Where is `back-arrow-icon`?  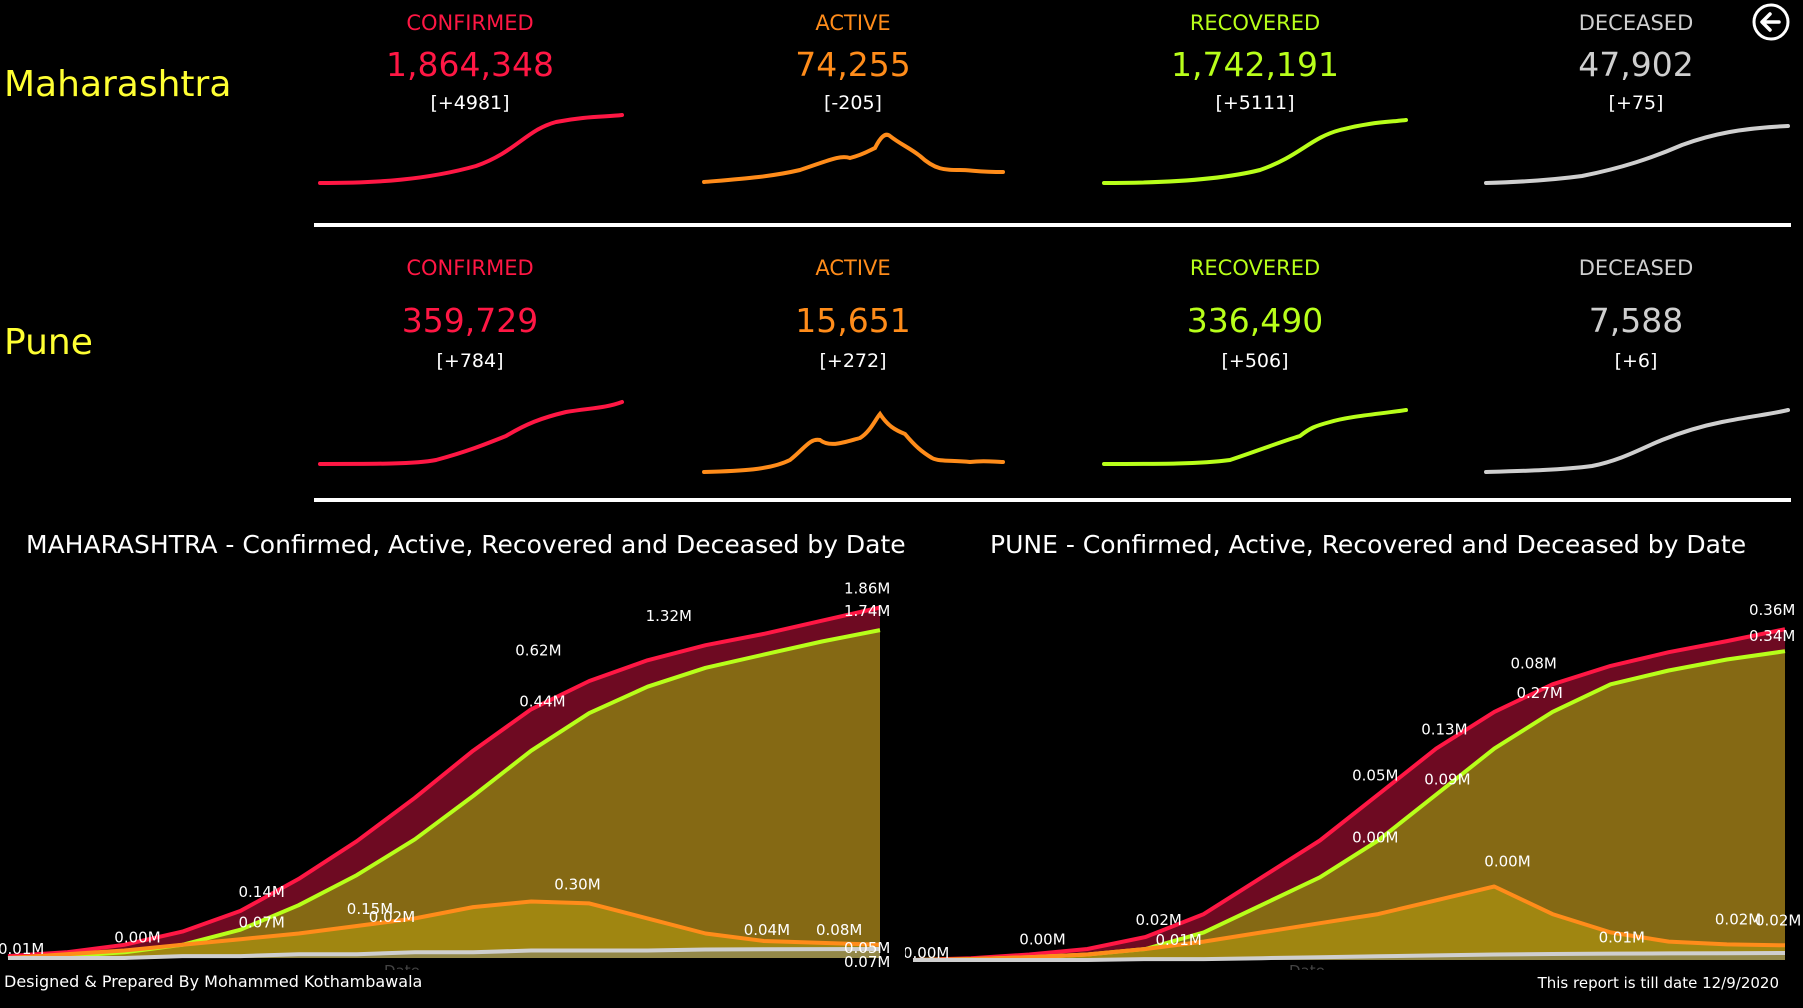
back-arrow-icon is located at coordinates (1771, 22).